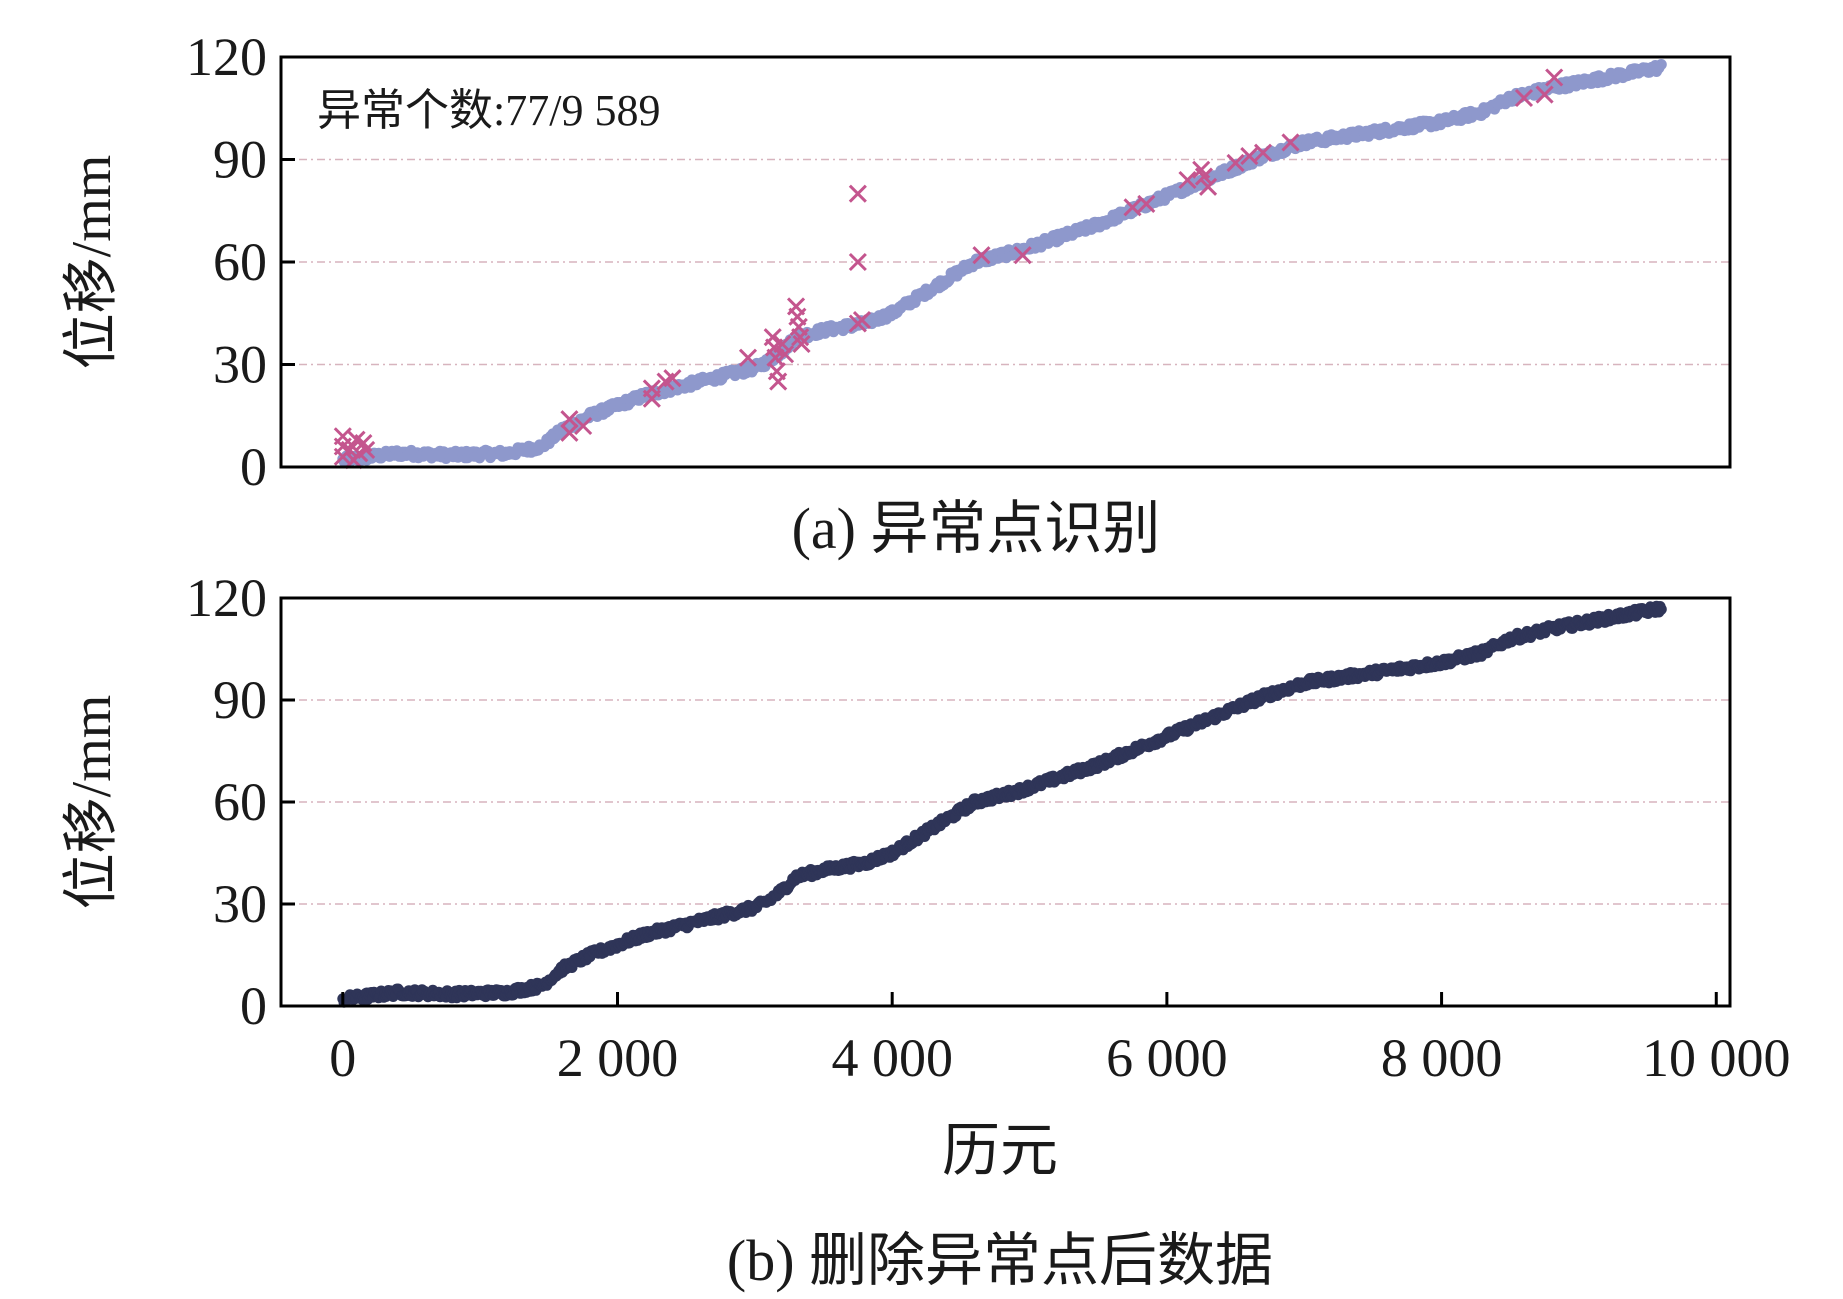 This screenshot has height=1299, width=1843. I want to click on y-ticks-b: 0 30 60 90 120, so click(240, 802).